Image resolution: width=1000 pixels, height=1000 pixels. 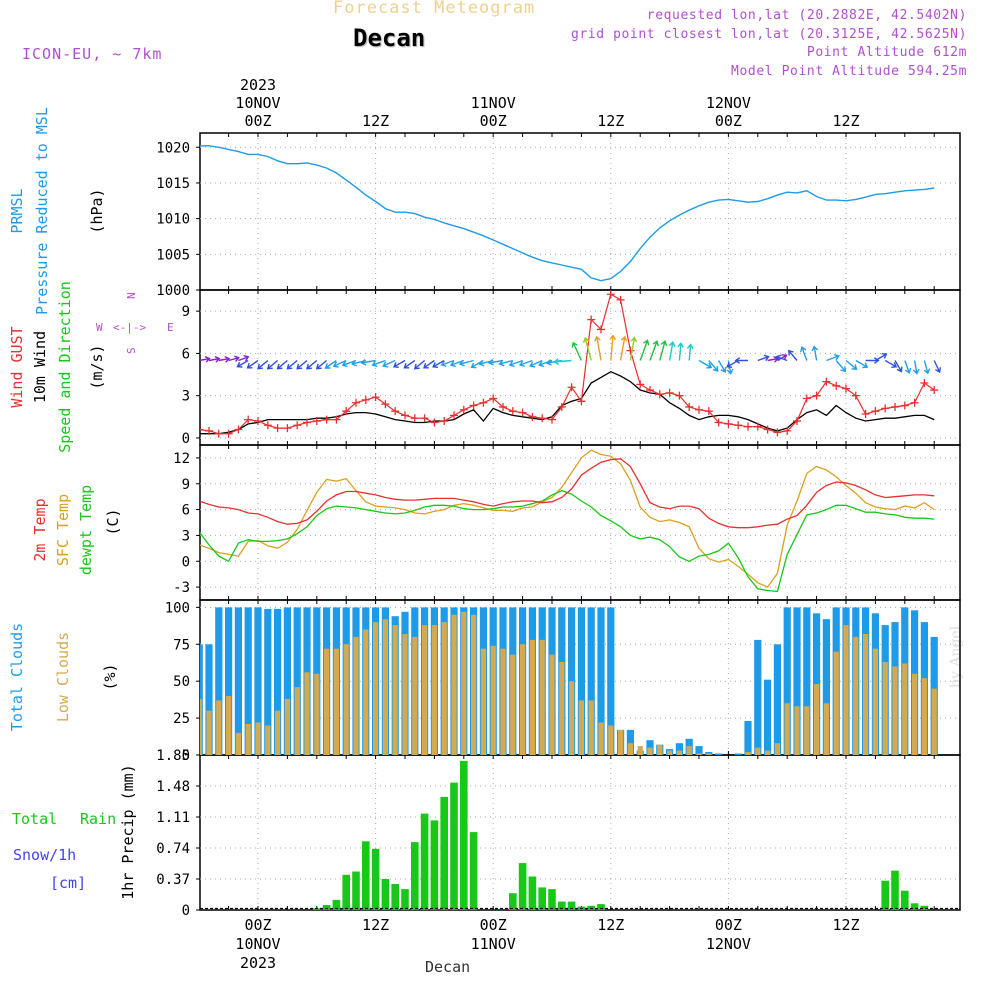 What do you see at coordinates (173, 787) in the screenshot?
I see `precip-tick-label: 1.48` at bounding box center [173, 787].